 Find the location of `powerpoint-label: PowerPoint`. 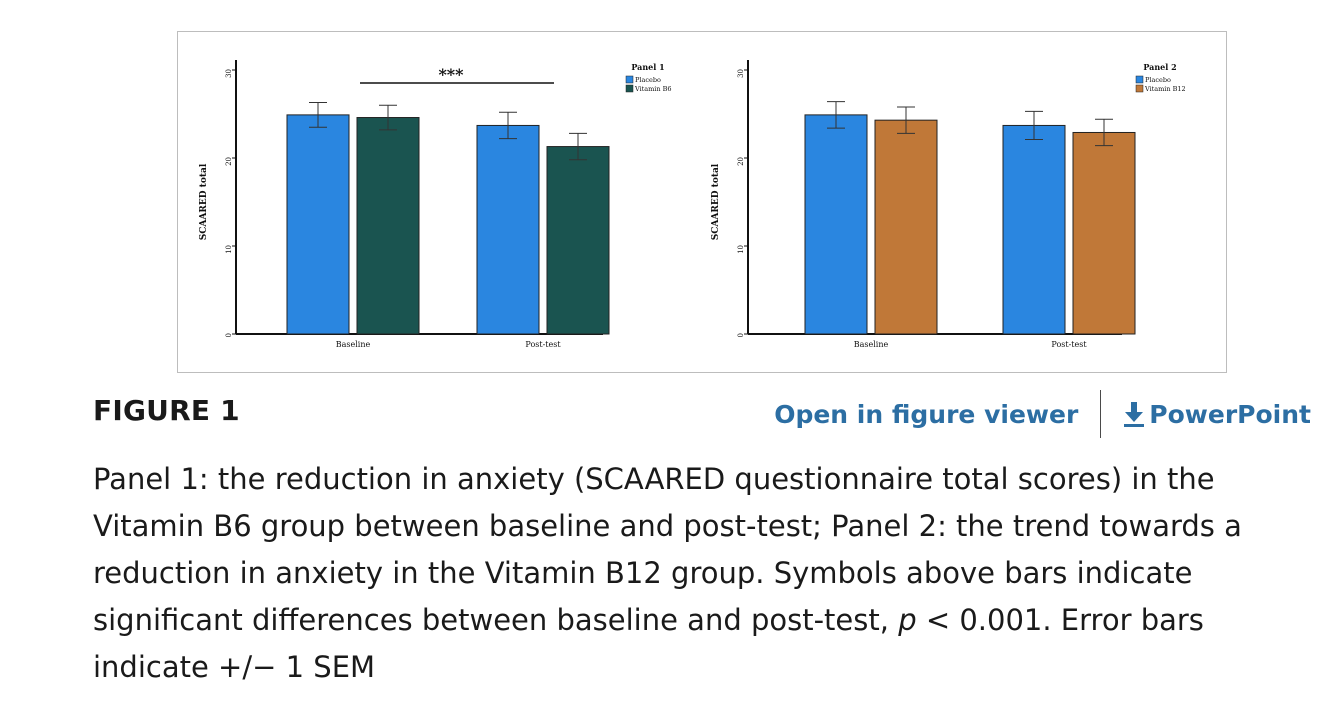

powerpoint-label: PowerPoint is located at coordinates (1230, 414).